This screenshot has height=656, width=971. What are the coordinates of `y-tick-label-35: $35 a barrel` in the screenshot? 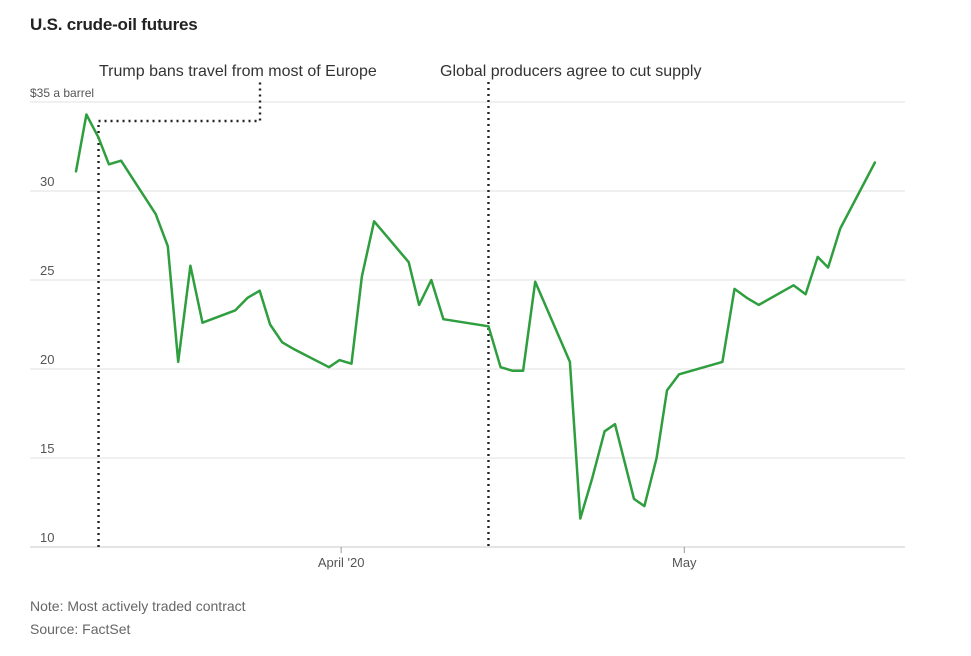 It's located at (62, 93).